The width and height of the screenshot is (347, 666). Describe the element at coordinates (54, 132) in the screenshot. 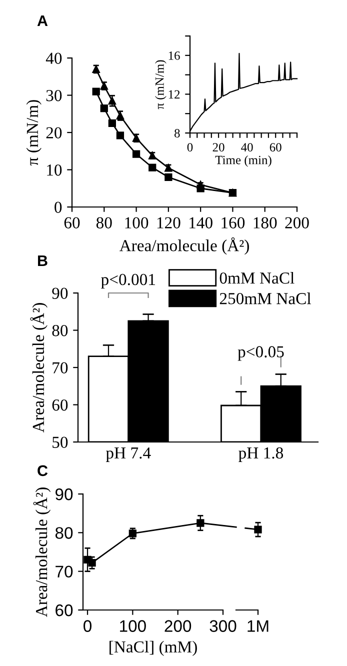

I see `y-tick-label: 20` at that location.